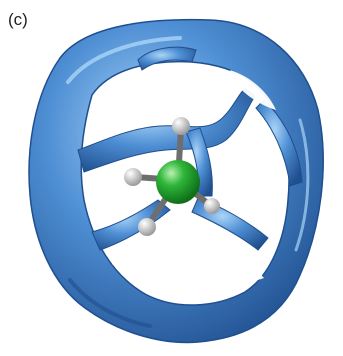 Image resolution: width=343 pixels, height=356 pixels. Describe the element at coordinates (18, 19) in the screenshot. I see `panel-label: (c)` at that location.